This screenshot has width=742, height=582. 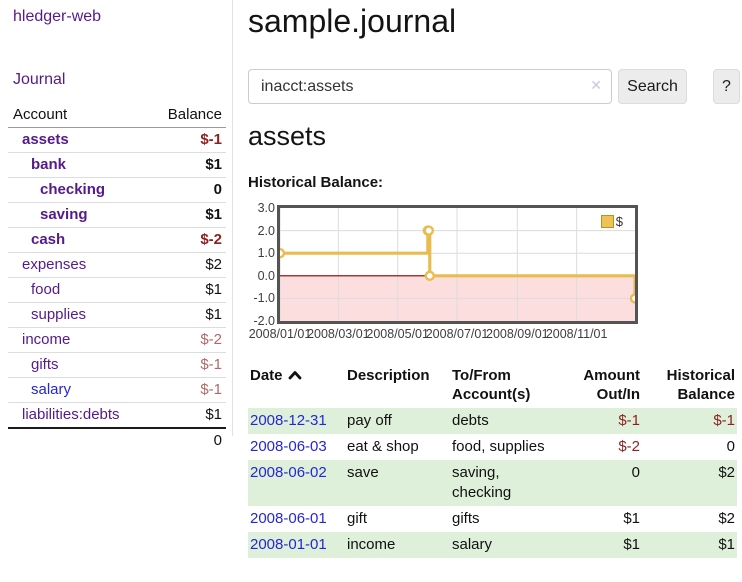 I want to click on account-balance: $2, so click(x=186, y=265).